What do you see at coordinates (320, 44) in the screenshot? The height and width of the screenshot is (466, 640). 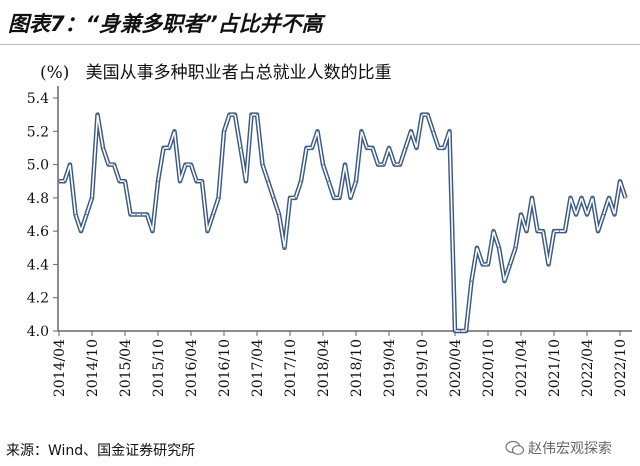 I see `title-divider` at bounding box center [320, 44].